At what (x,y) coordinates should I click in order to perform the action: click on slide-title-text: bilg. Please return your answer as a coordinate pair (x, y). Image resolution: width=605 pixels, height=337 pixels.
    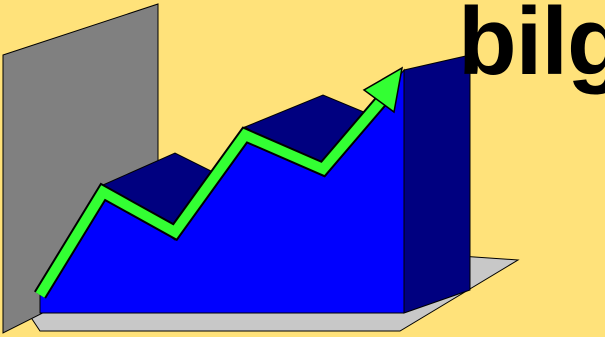
    Looking at the image, I should click on (531, 47).